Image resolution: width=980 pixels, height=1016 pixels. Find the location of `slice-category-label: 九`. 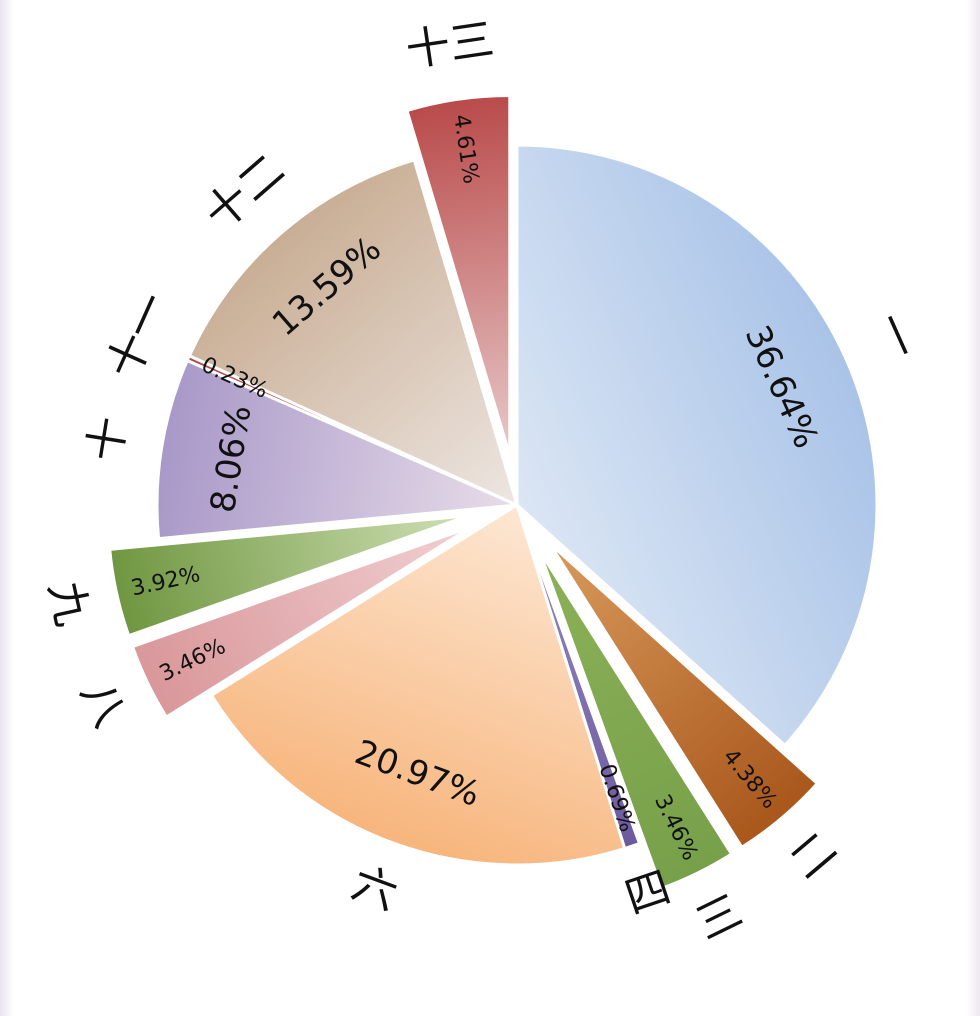

slice-category-label: 九 is located at coordinates (68, 604).